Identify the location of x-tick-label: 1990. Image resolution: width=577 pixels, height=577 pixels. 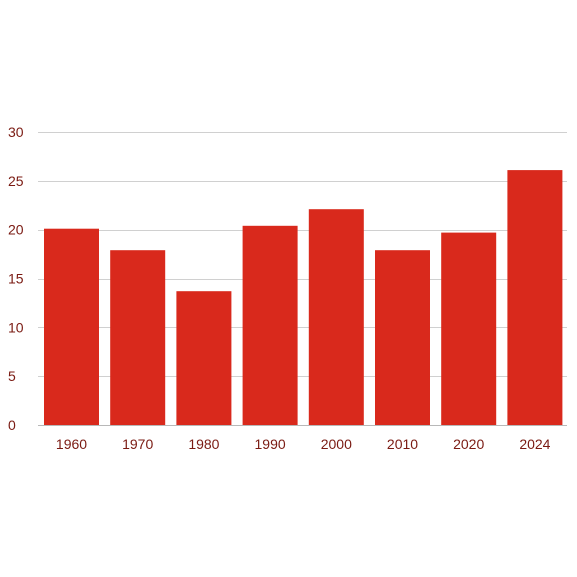
(270, 444).